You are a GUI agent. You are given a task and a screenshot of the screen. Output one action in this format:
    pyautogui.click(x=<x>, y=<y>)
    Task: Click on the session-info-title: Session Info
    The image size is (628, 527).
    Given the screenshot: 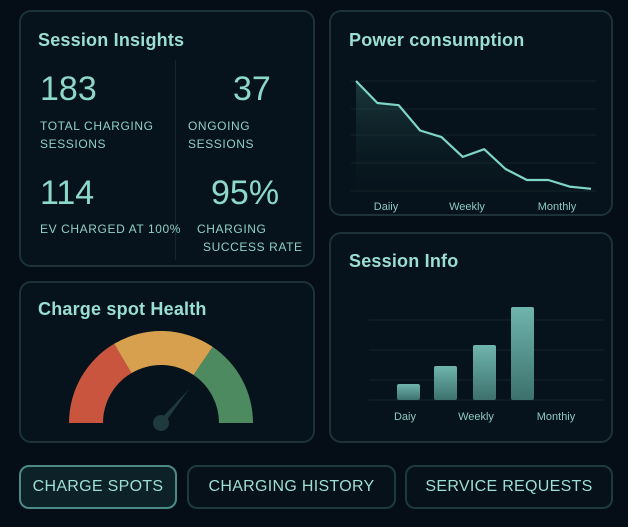 What is the action you would take?
    pyautogui.click(x=404, y=261)
    